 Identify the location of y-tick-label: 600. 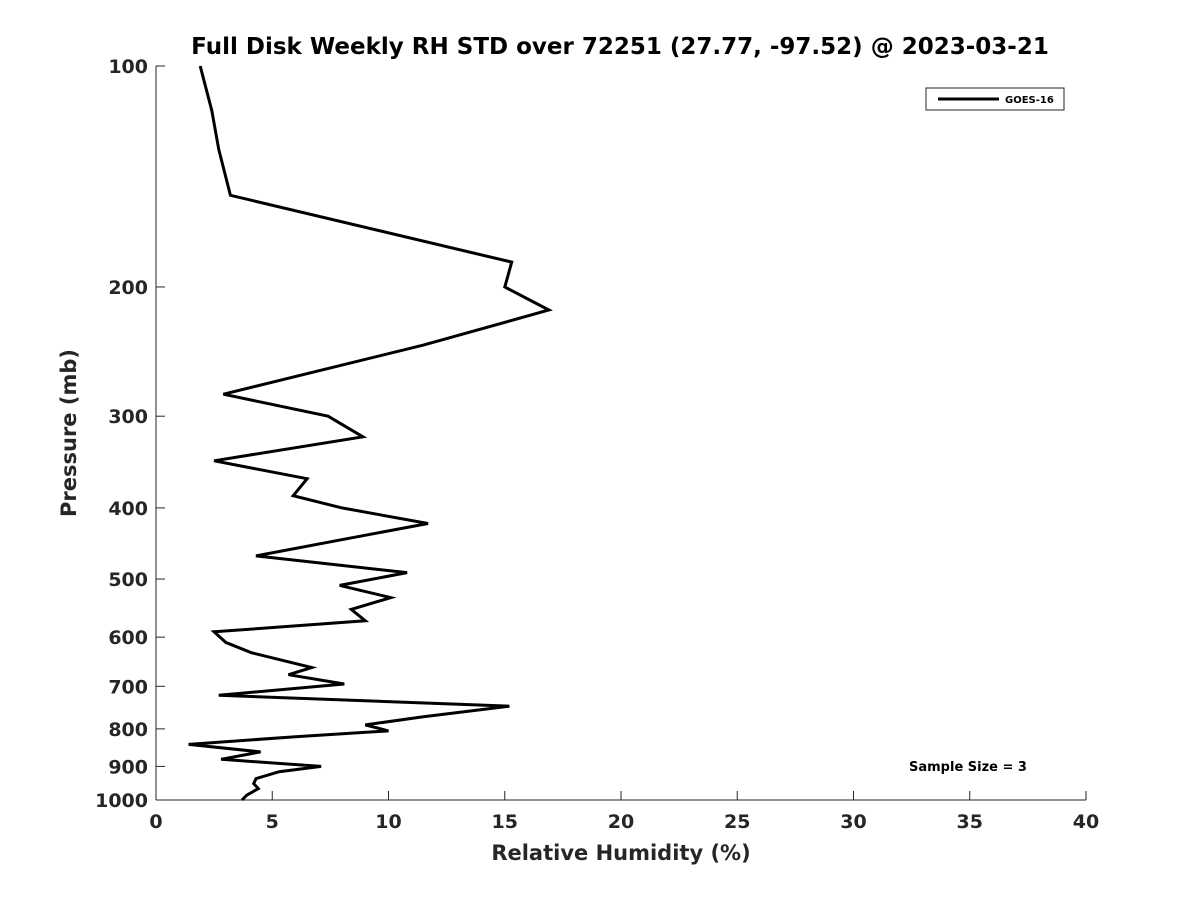
(128, 638).